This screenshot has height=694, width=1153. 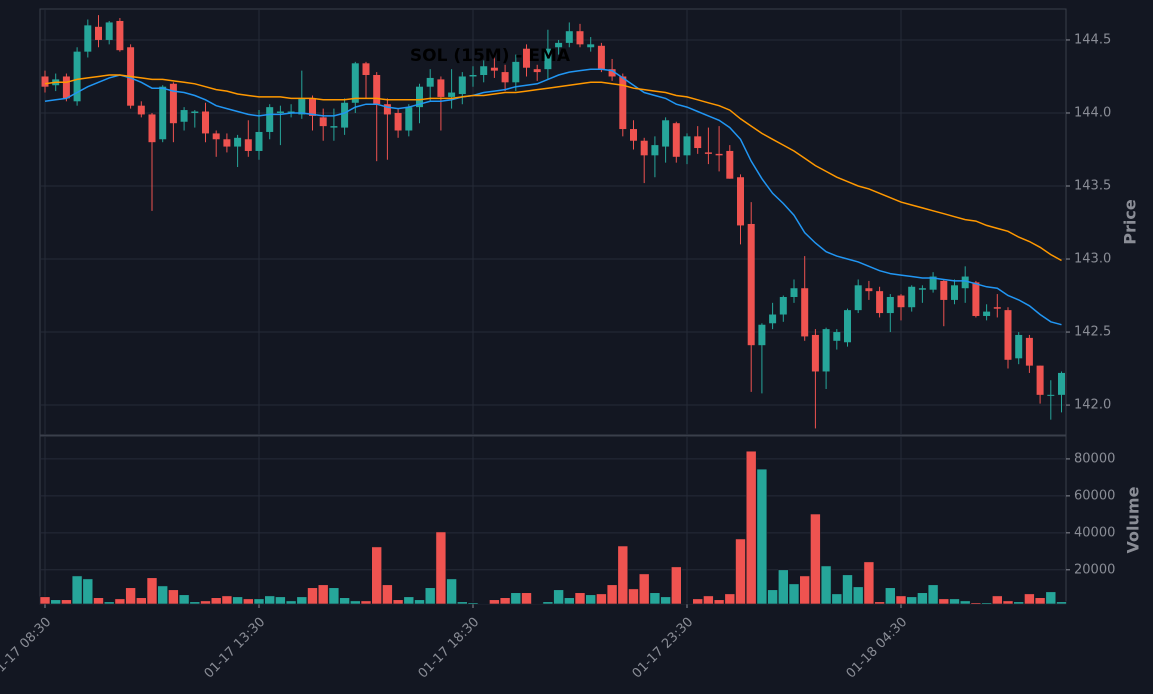 What do you see at coordinates (877, 648) in the screenshot?
I see `x-tick-label: 01-18 04:30` at bounding box center [877, 648].